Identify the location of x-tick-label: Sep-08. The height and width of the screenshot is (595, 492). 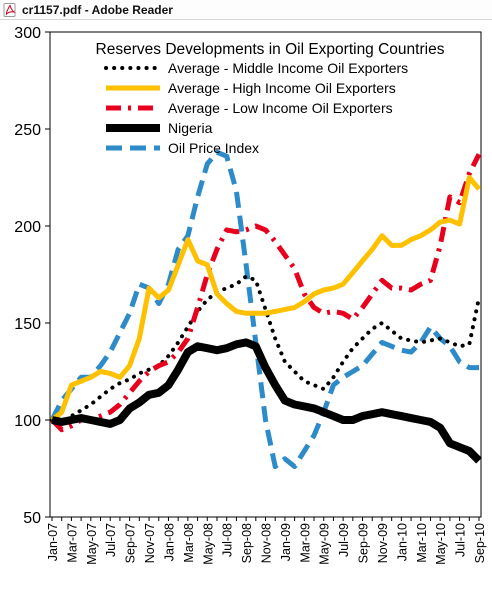
(247, 543).